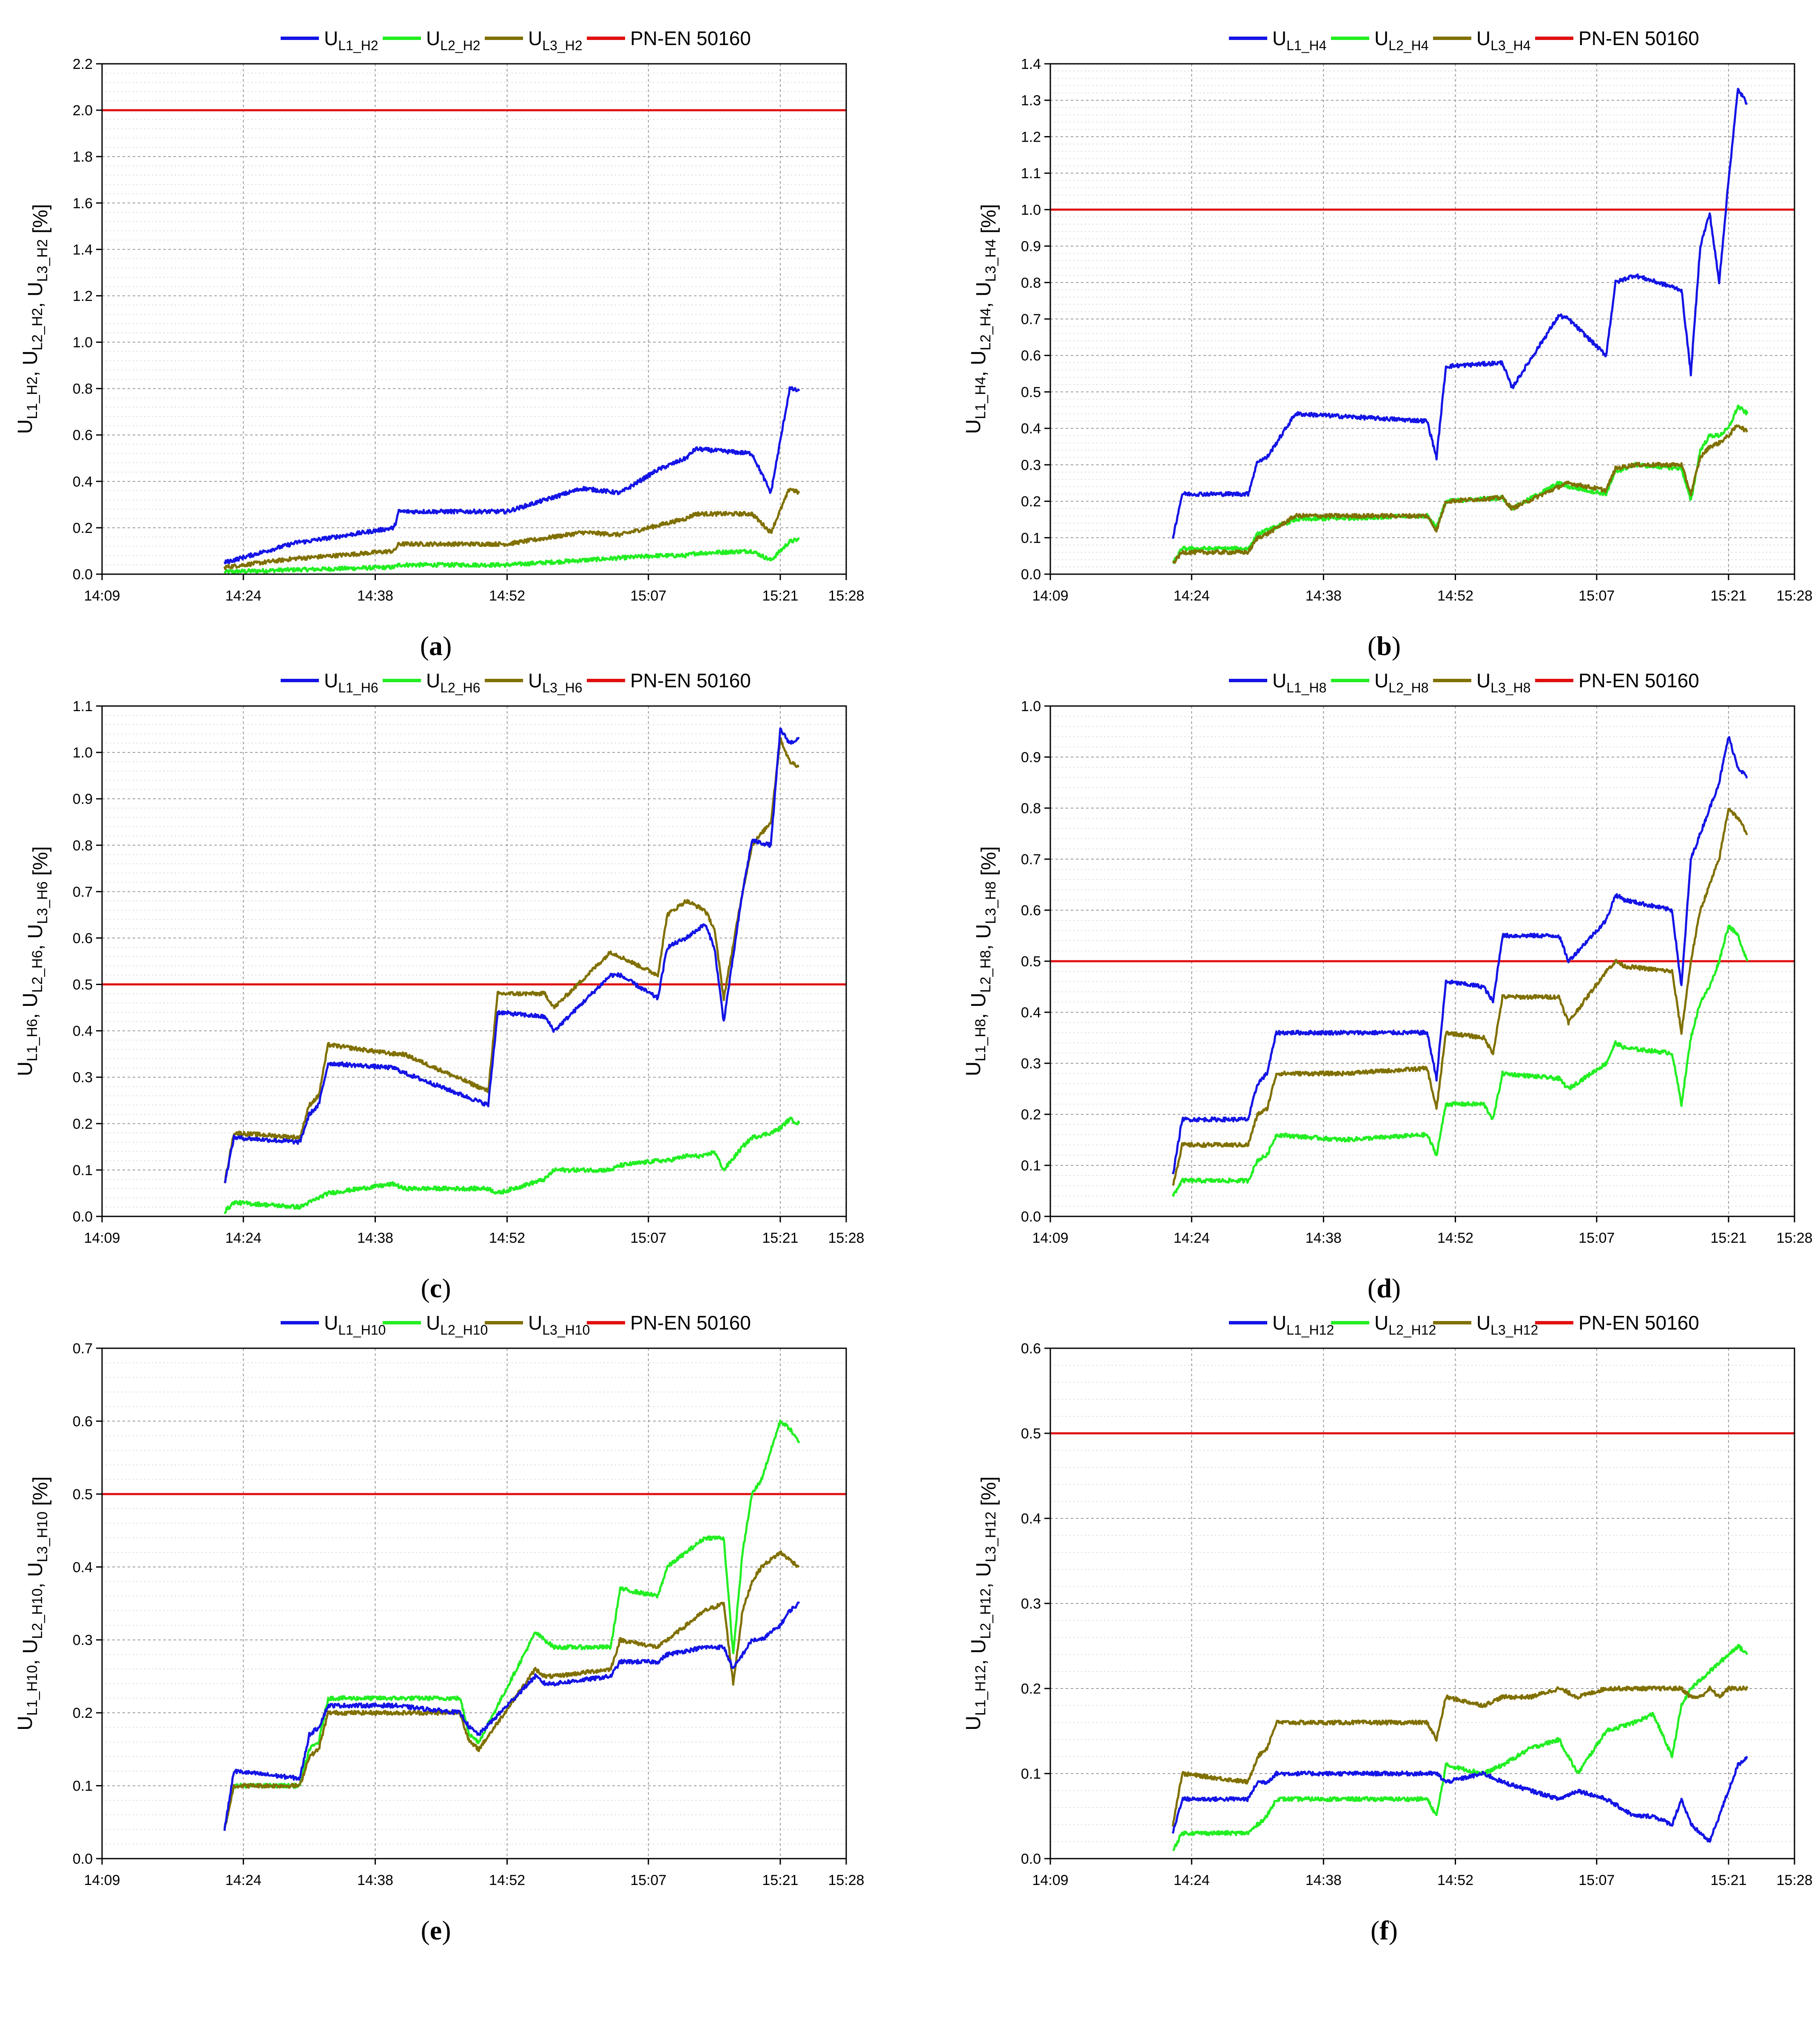  What do you see at coordinates (1192, 1880) in the screenshot?
I see `x-tick-label: 14:24` at bounding box center [1192, 1880].